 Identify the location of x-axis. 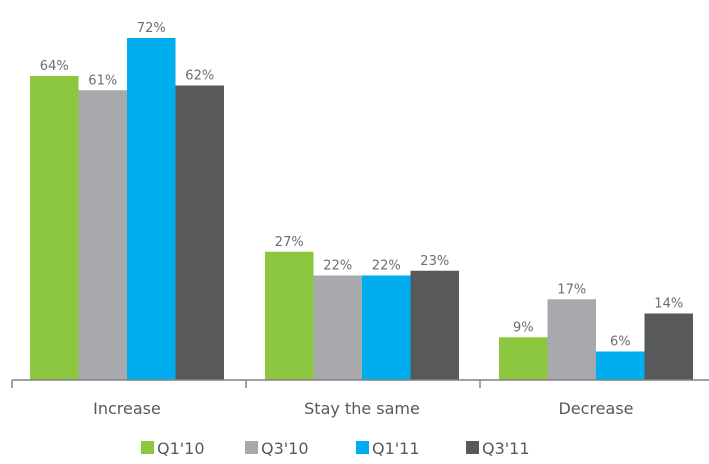
(360, 383).